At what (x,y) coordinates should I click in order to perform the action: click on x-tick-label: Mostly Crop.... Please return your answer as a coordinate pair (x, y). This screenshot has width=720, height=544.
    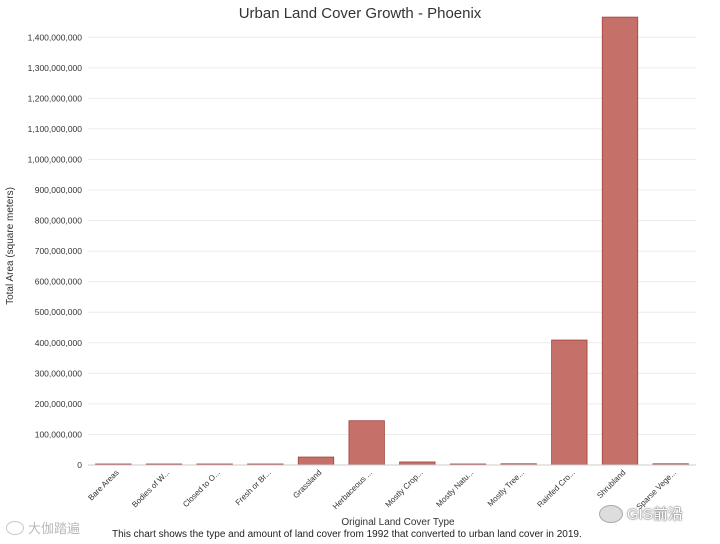
    Looking at the image, I should click on (403, 488).